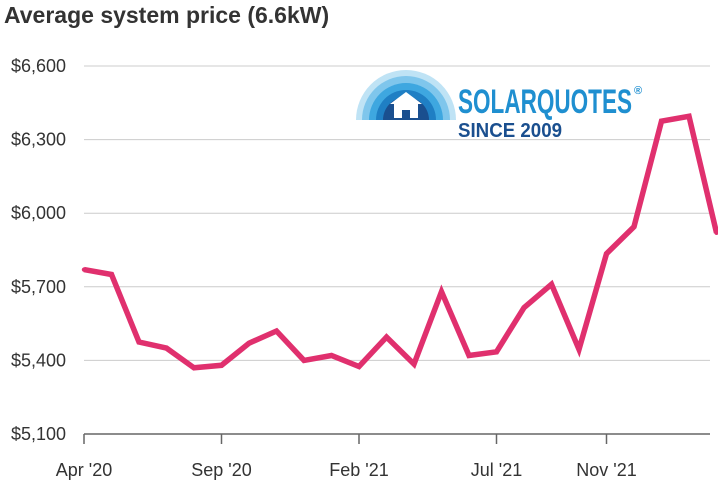  I want to click on x-tick-label: Jul '21, so click(496, 470).